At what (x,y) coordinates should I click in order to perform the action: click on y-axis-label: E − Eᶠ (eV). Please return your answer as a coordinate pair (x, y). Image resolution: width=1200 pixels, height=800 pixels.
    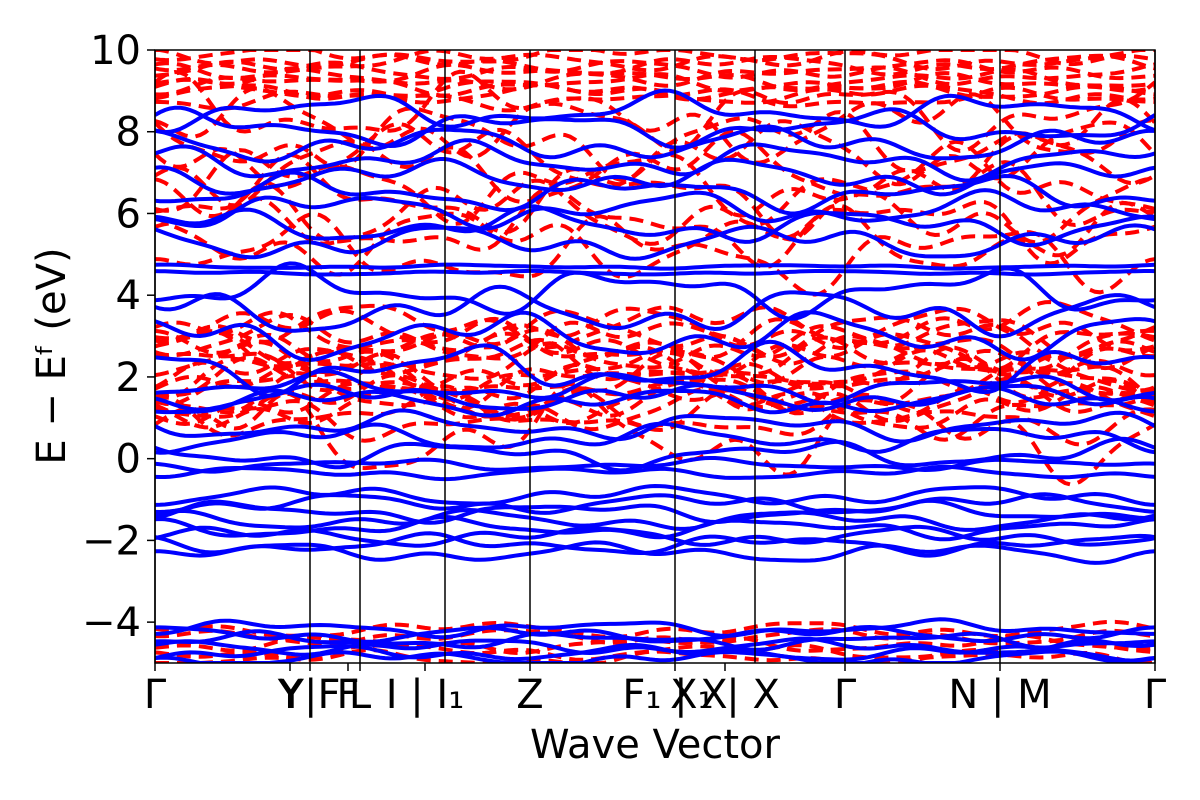
    Looking at the image, I should click on (52, 355).